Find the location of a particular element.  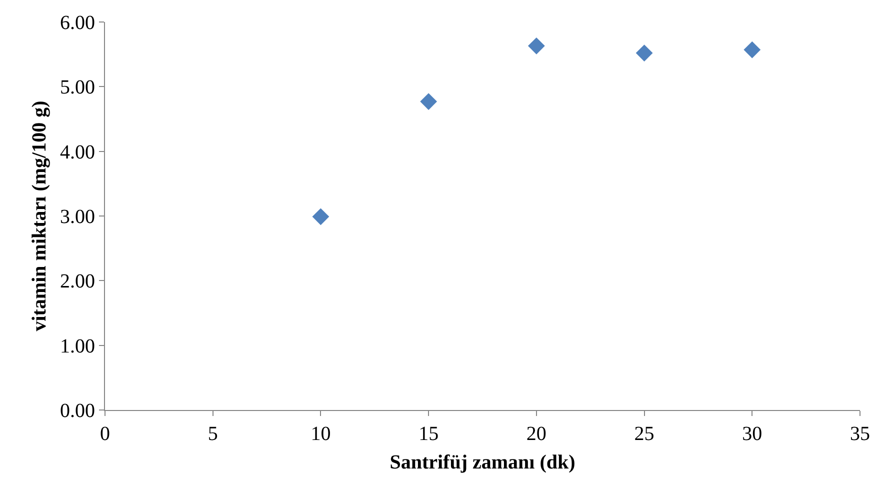

x-tick-label: 25 is located at coordinates (644, 434).